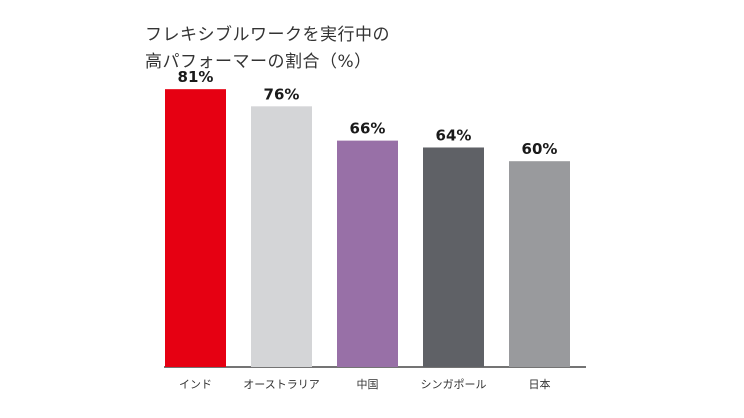 The height and width of the screenshot is (418, 744). Describe the element at coordinates (368, 384) in the screenshot. I see `category-label-3: 中国` at that location.